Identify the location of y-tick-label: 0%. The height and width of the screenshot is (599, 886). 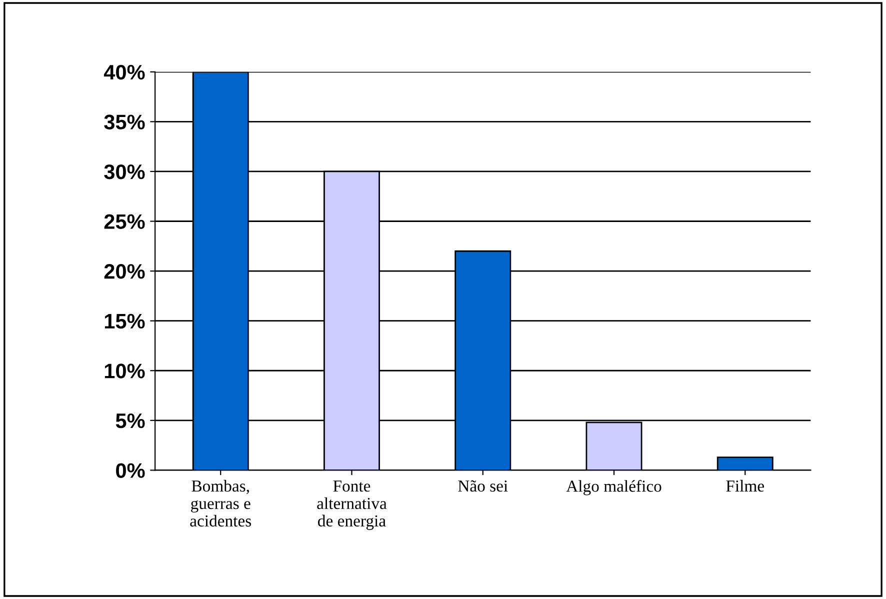
(130, 470).